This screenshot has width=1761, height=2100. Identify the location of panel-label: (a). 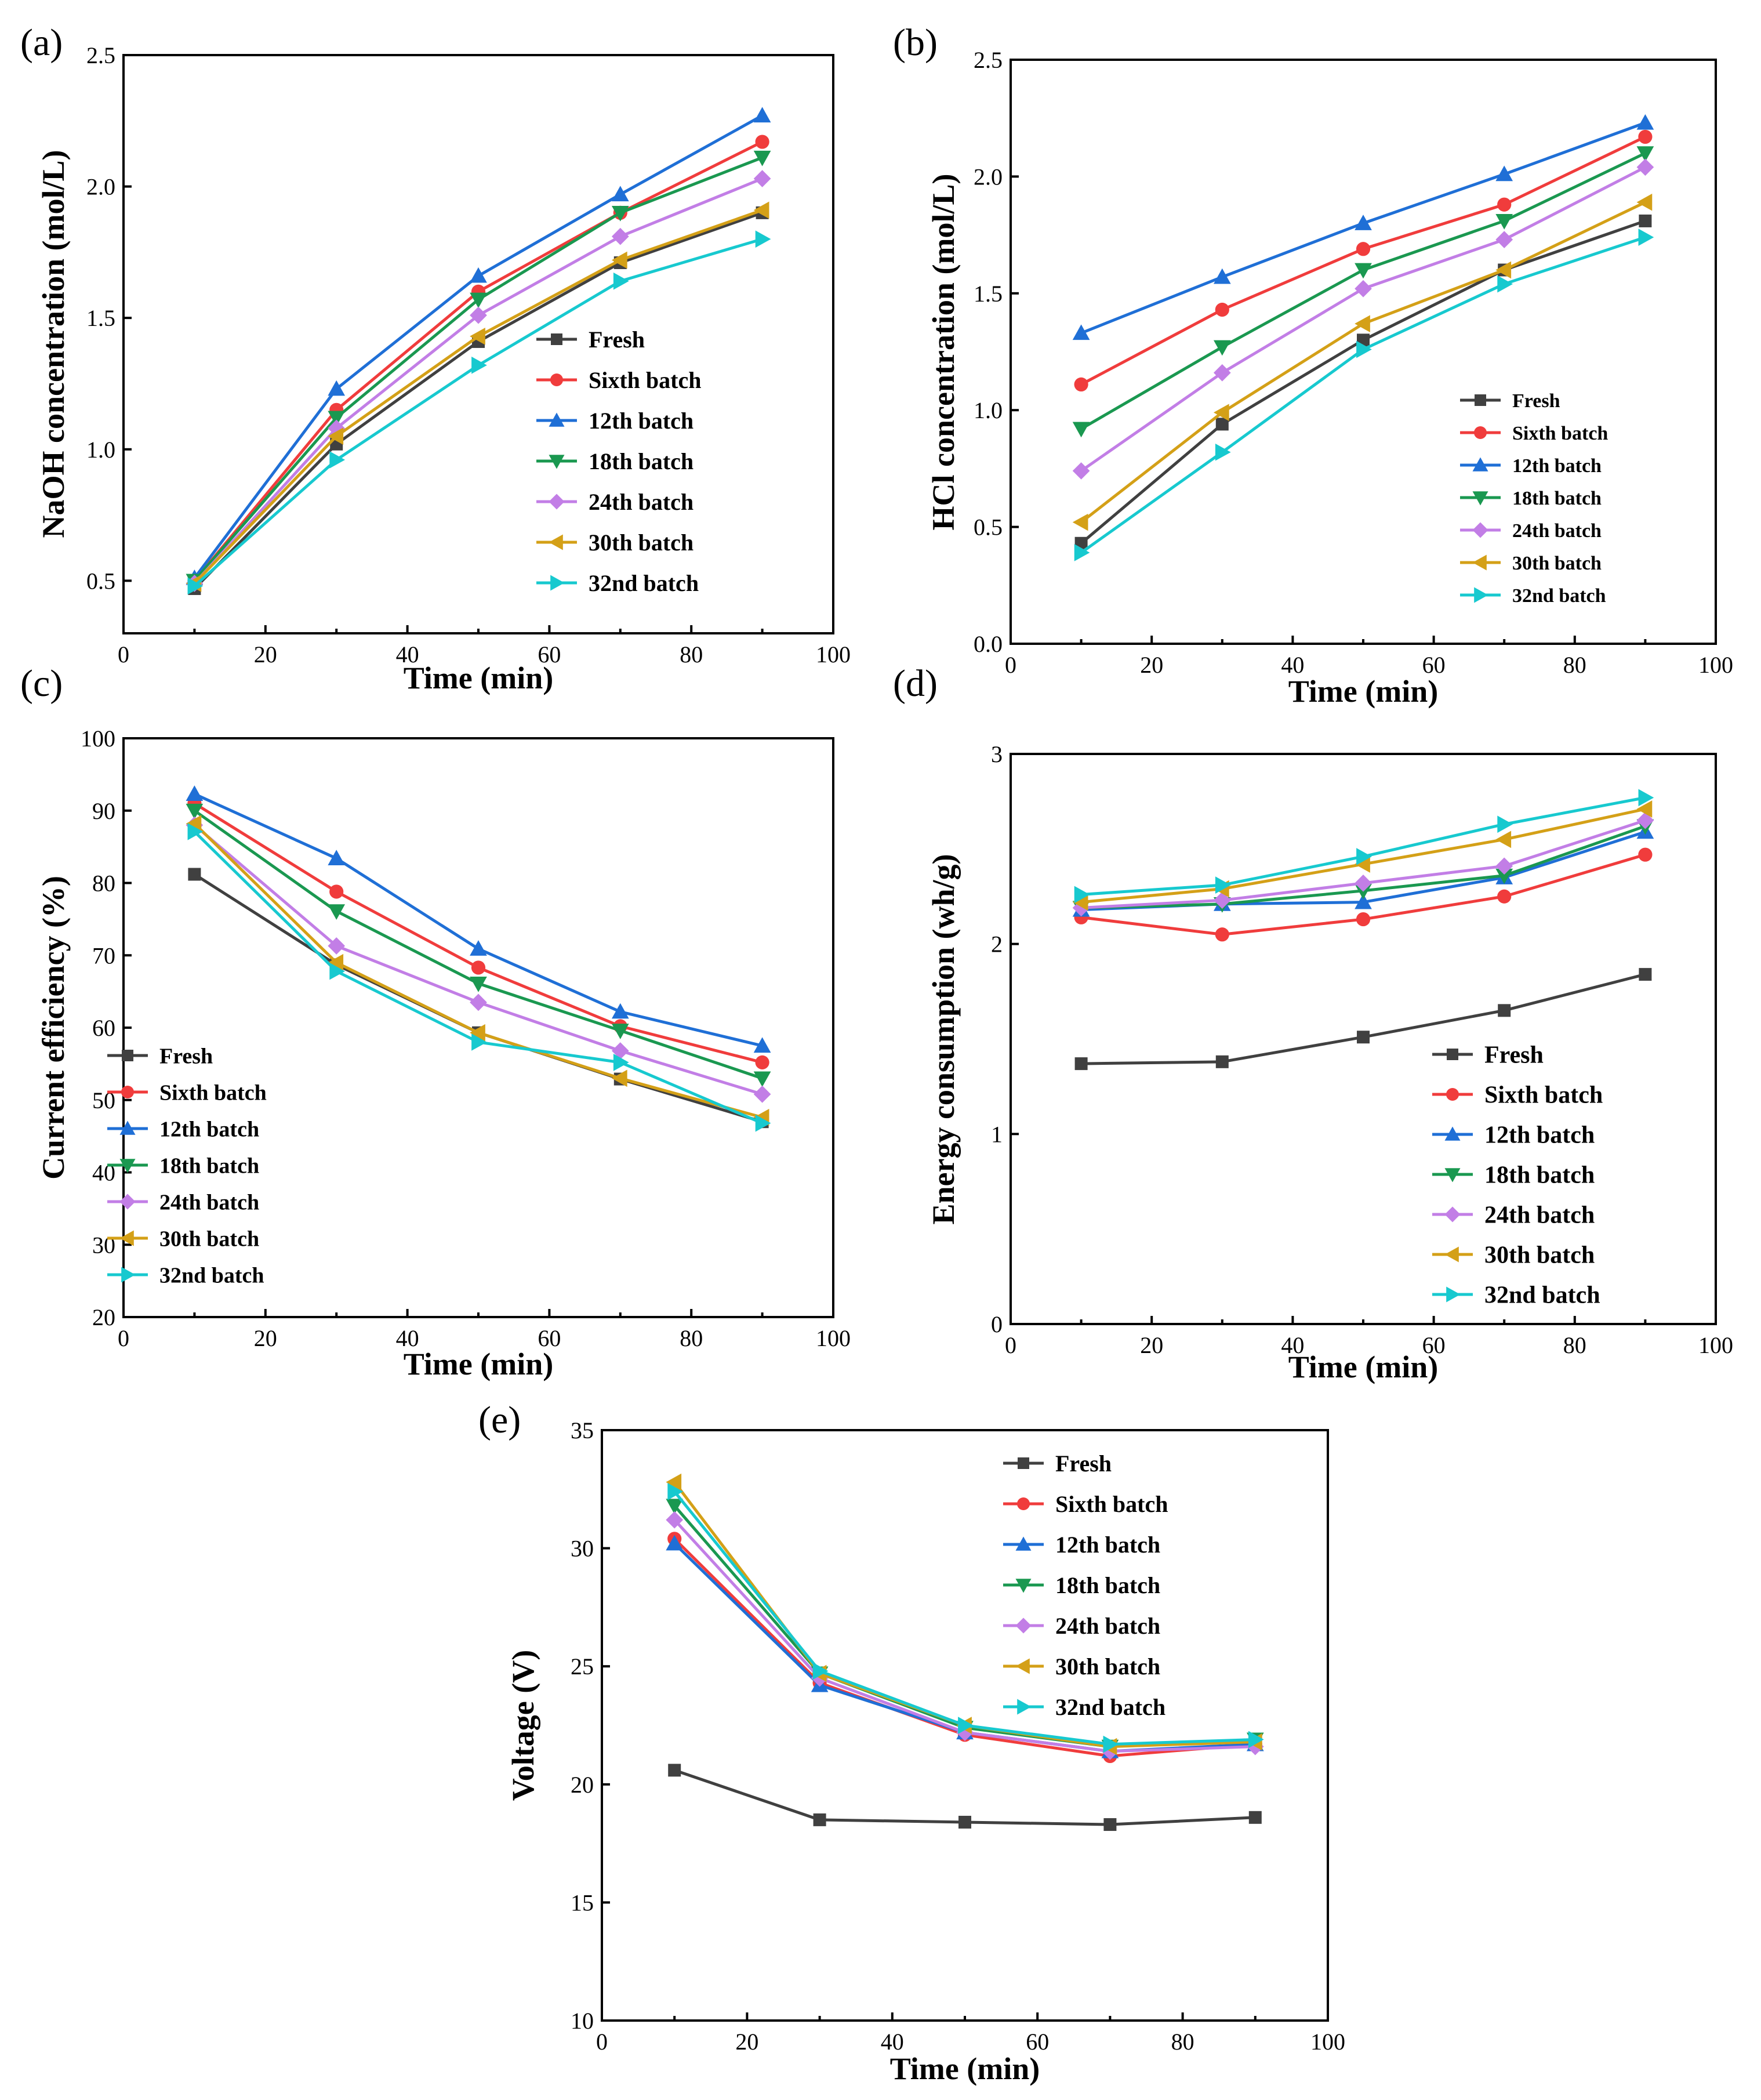
(41, 42).